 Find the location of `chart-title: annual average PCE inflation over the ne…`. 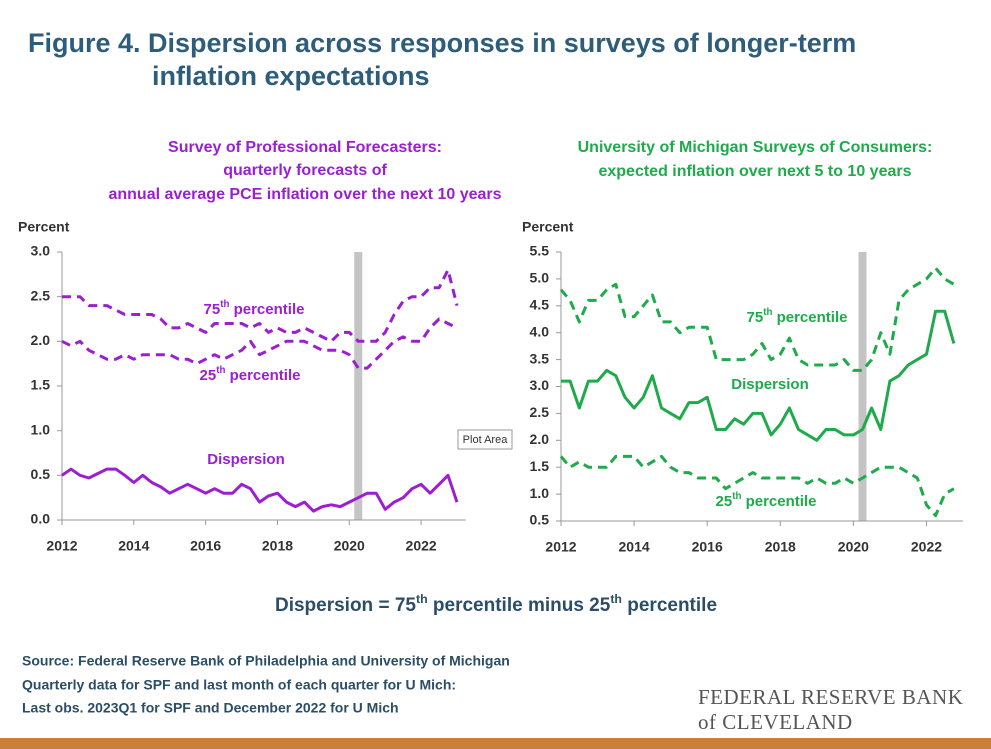

chart-title: annual average PCE inflation over the ne… is located at coordinates (304, 194).